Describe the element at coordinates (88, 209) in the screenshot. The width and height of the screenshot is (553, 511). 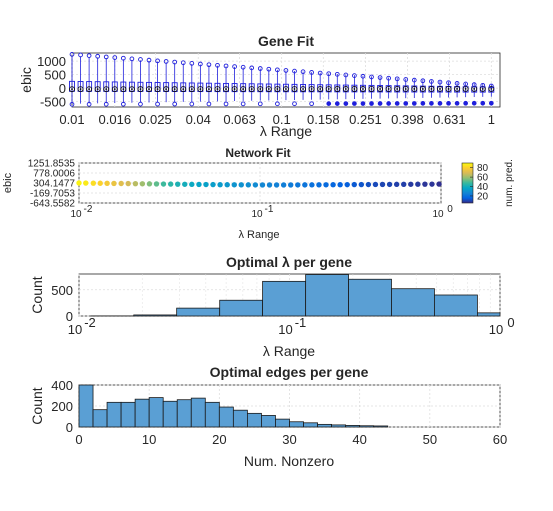
I see `network-fit-xtick-exponent: -2` at that location.